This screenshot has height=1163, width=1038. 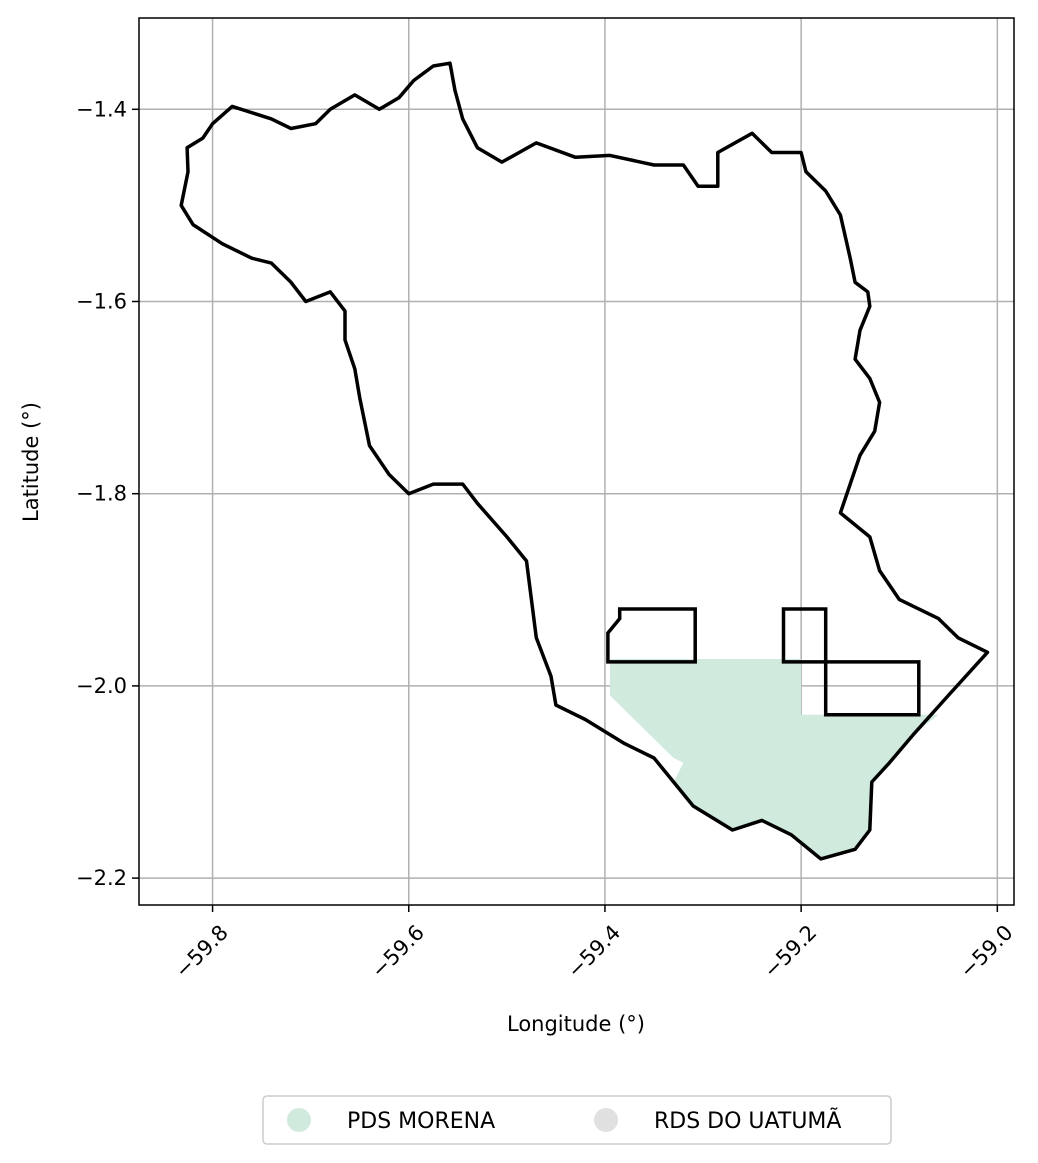 What do you see at coordinates (101, 878) in the screenshot?
I see `y-tick-label-4: −2.2` at bounding box center [101, 878].